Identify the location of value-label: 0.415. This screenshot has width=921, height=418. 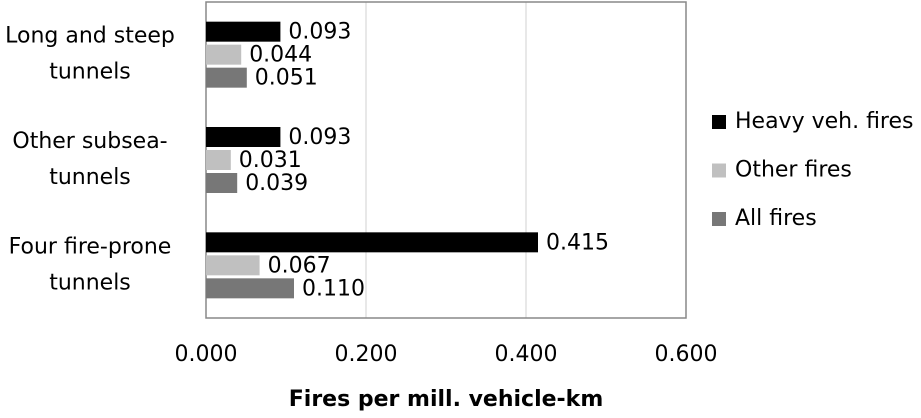
(577, 242).